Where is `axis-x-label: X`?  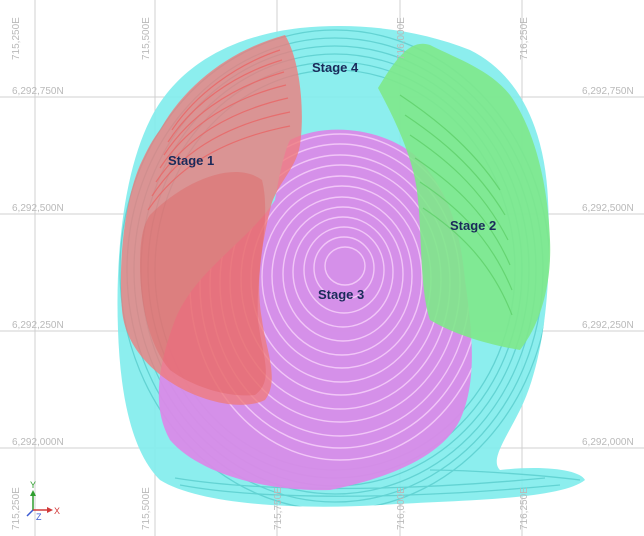 axis-x-label: X is located at coordinates (57, 511).